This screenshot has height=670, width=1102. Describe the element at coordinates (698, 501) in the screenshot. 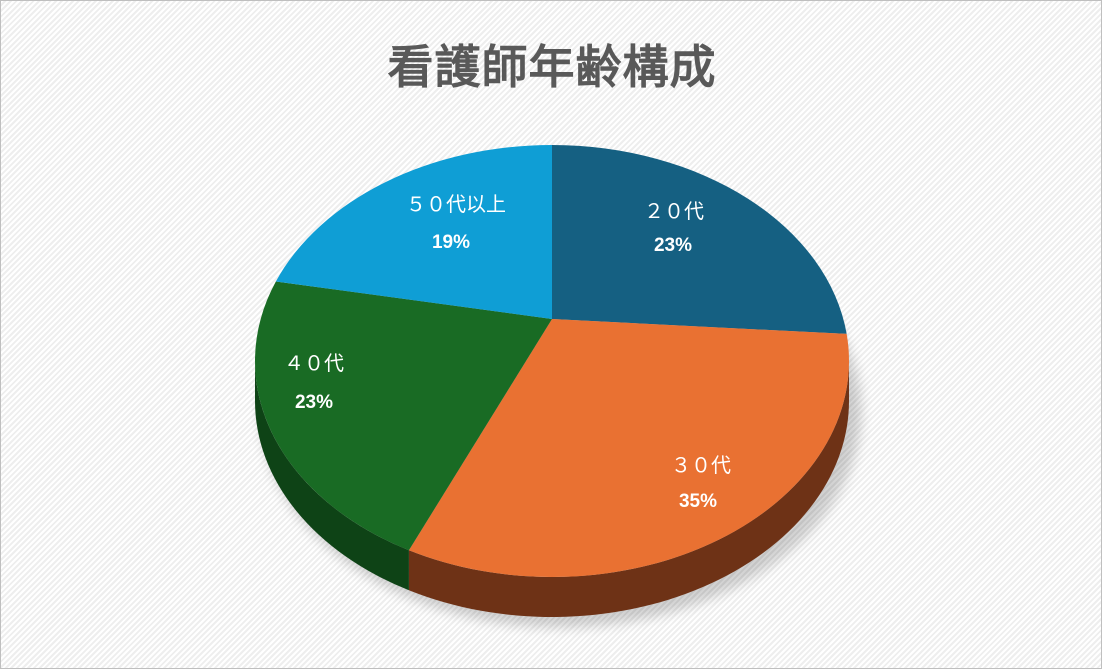

I see `slice-percent-label: 35%` at that location.